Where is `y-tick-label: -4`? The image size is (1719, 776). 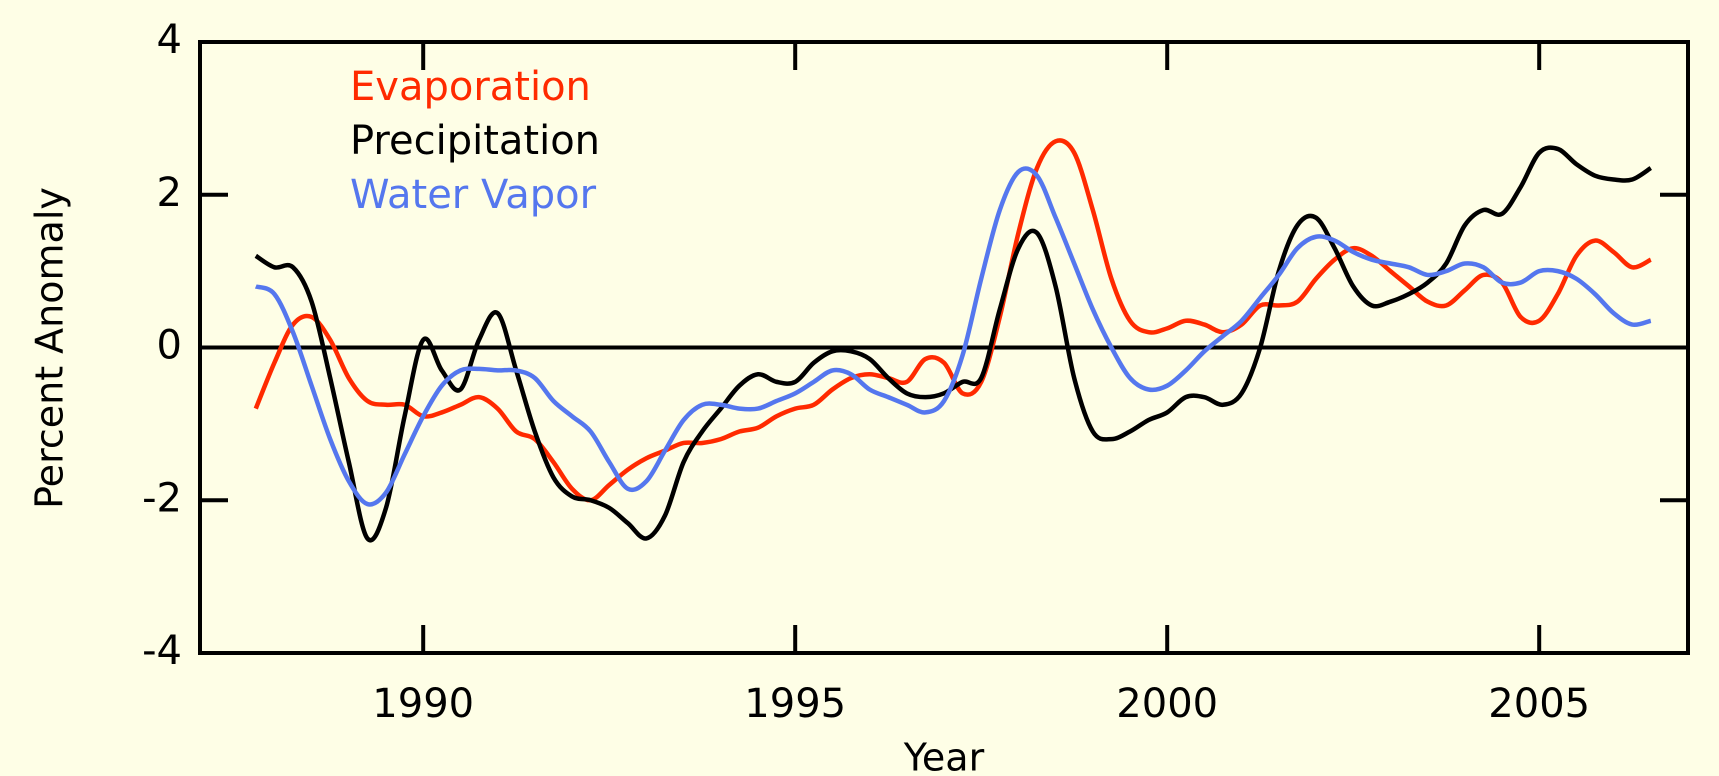 y-tick-label: -4 is located at coordinates (162, 651).